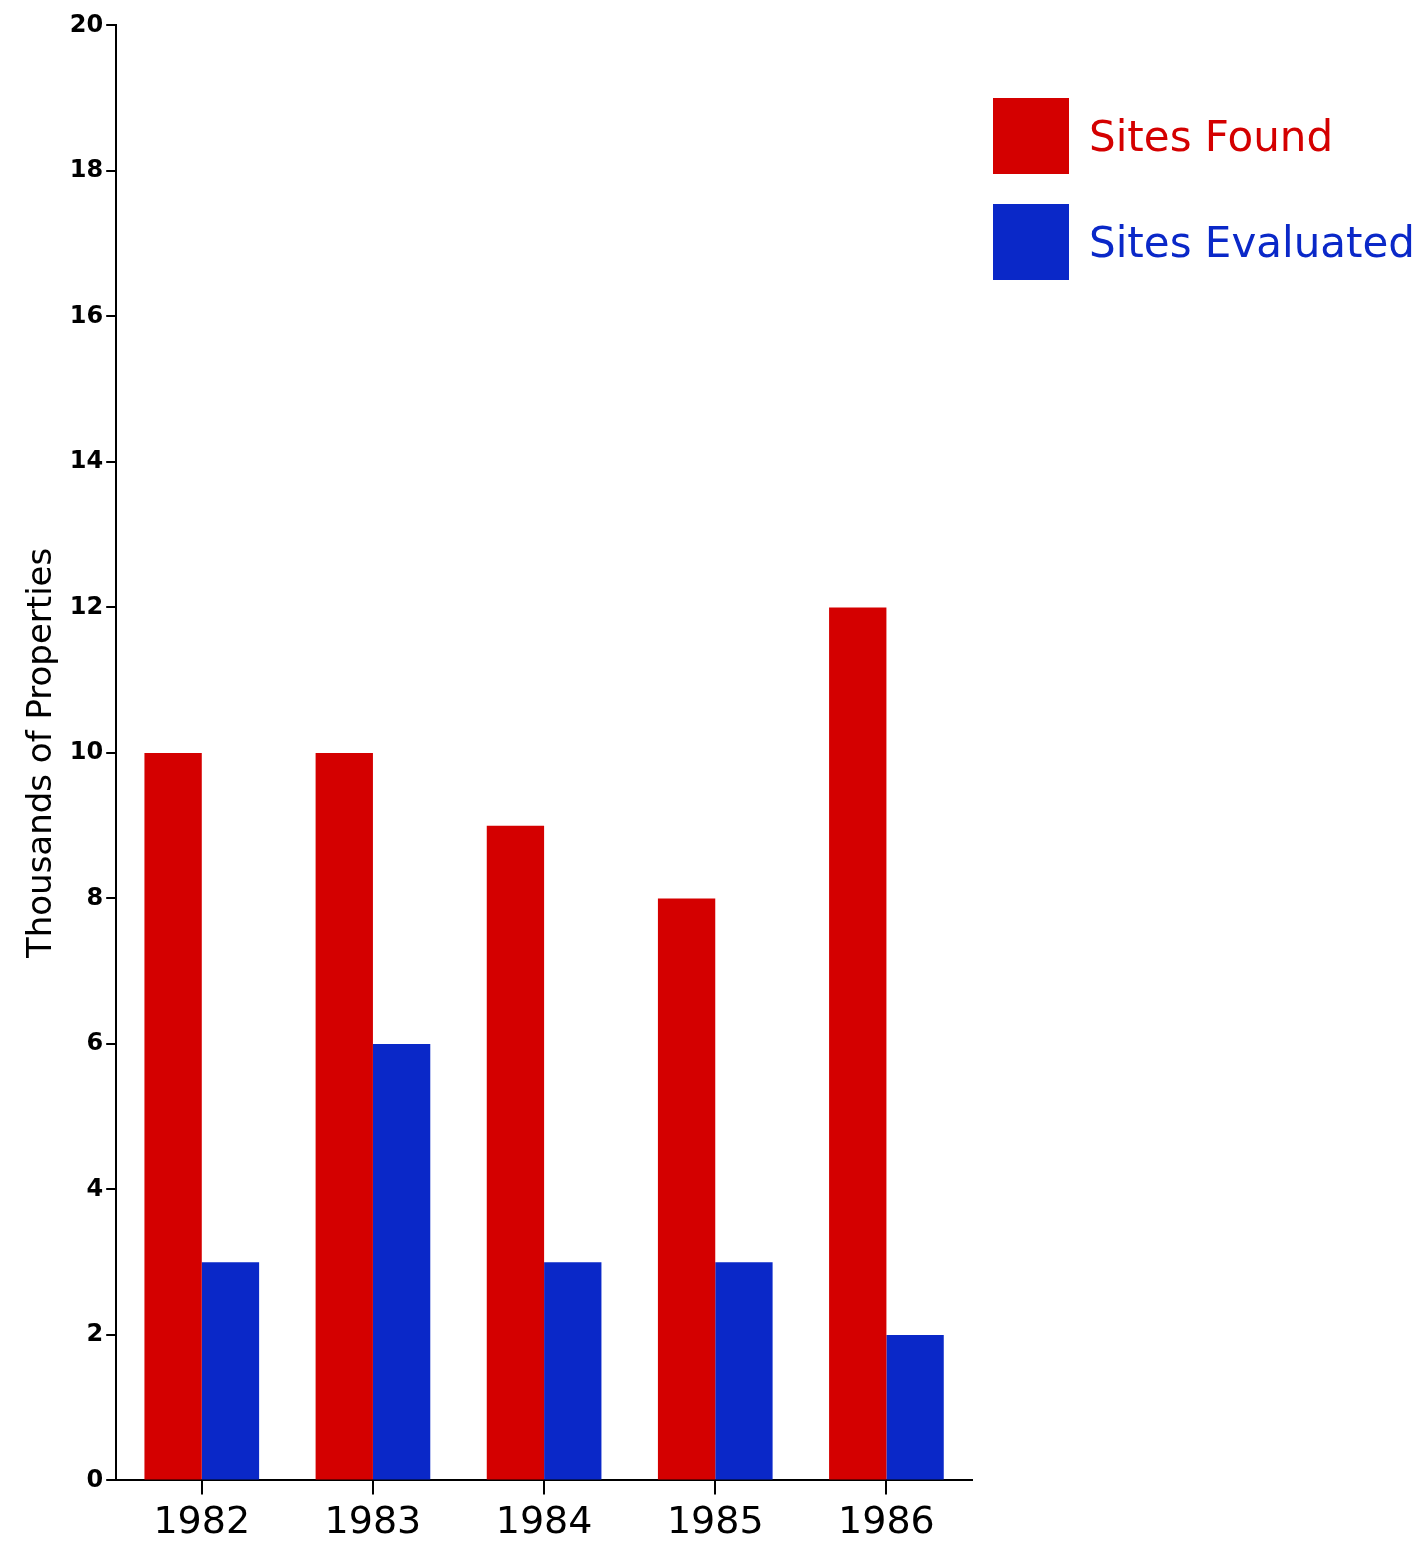  I want to click on y-tick-label: 0, so click(95, 1478).